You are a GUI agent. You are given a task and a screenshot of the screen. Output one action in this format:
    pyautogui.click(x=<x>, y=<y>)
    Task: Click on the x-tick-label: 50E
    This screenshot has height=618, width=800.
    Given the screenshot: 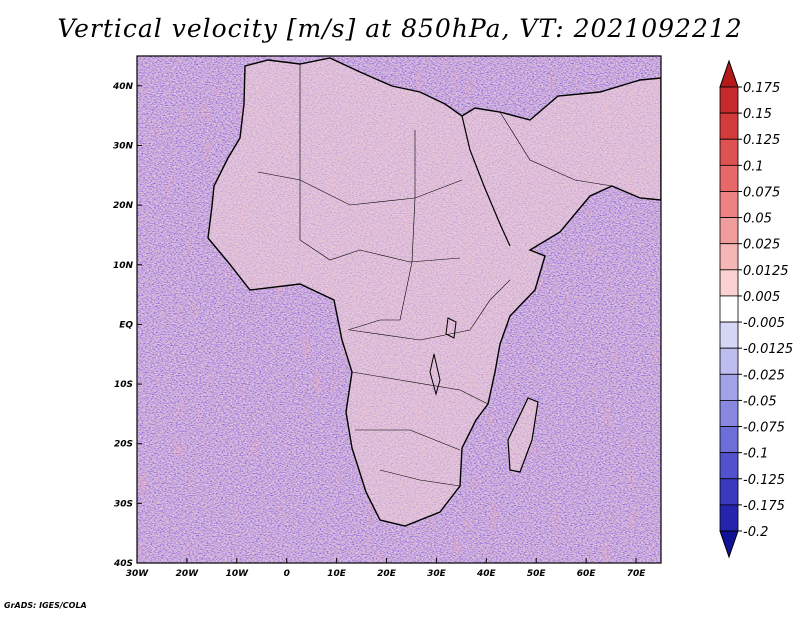 What is the action you would take?
    pyautogui.click(x=537, y=574)
    